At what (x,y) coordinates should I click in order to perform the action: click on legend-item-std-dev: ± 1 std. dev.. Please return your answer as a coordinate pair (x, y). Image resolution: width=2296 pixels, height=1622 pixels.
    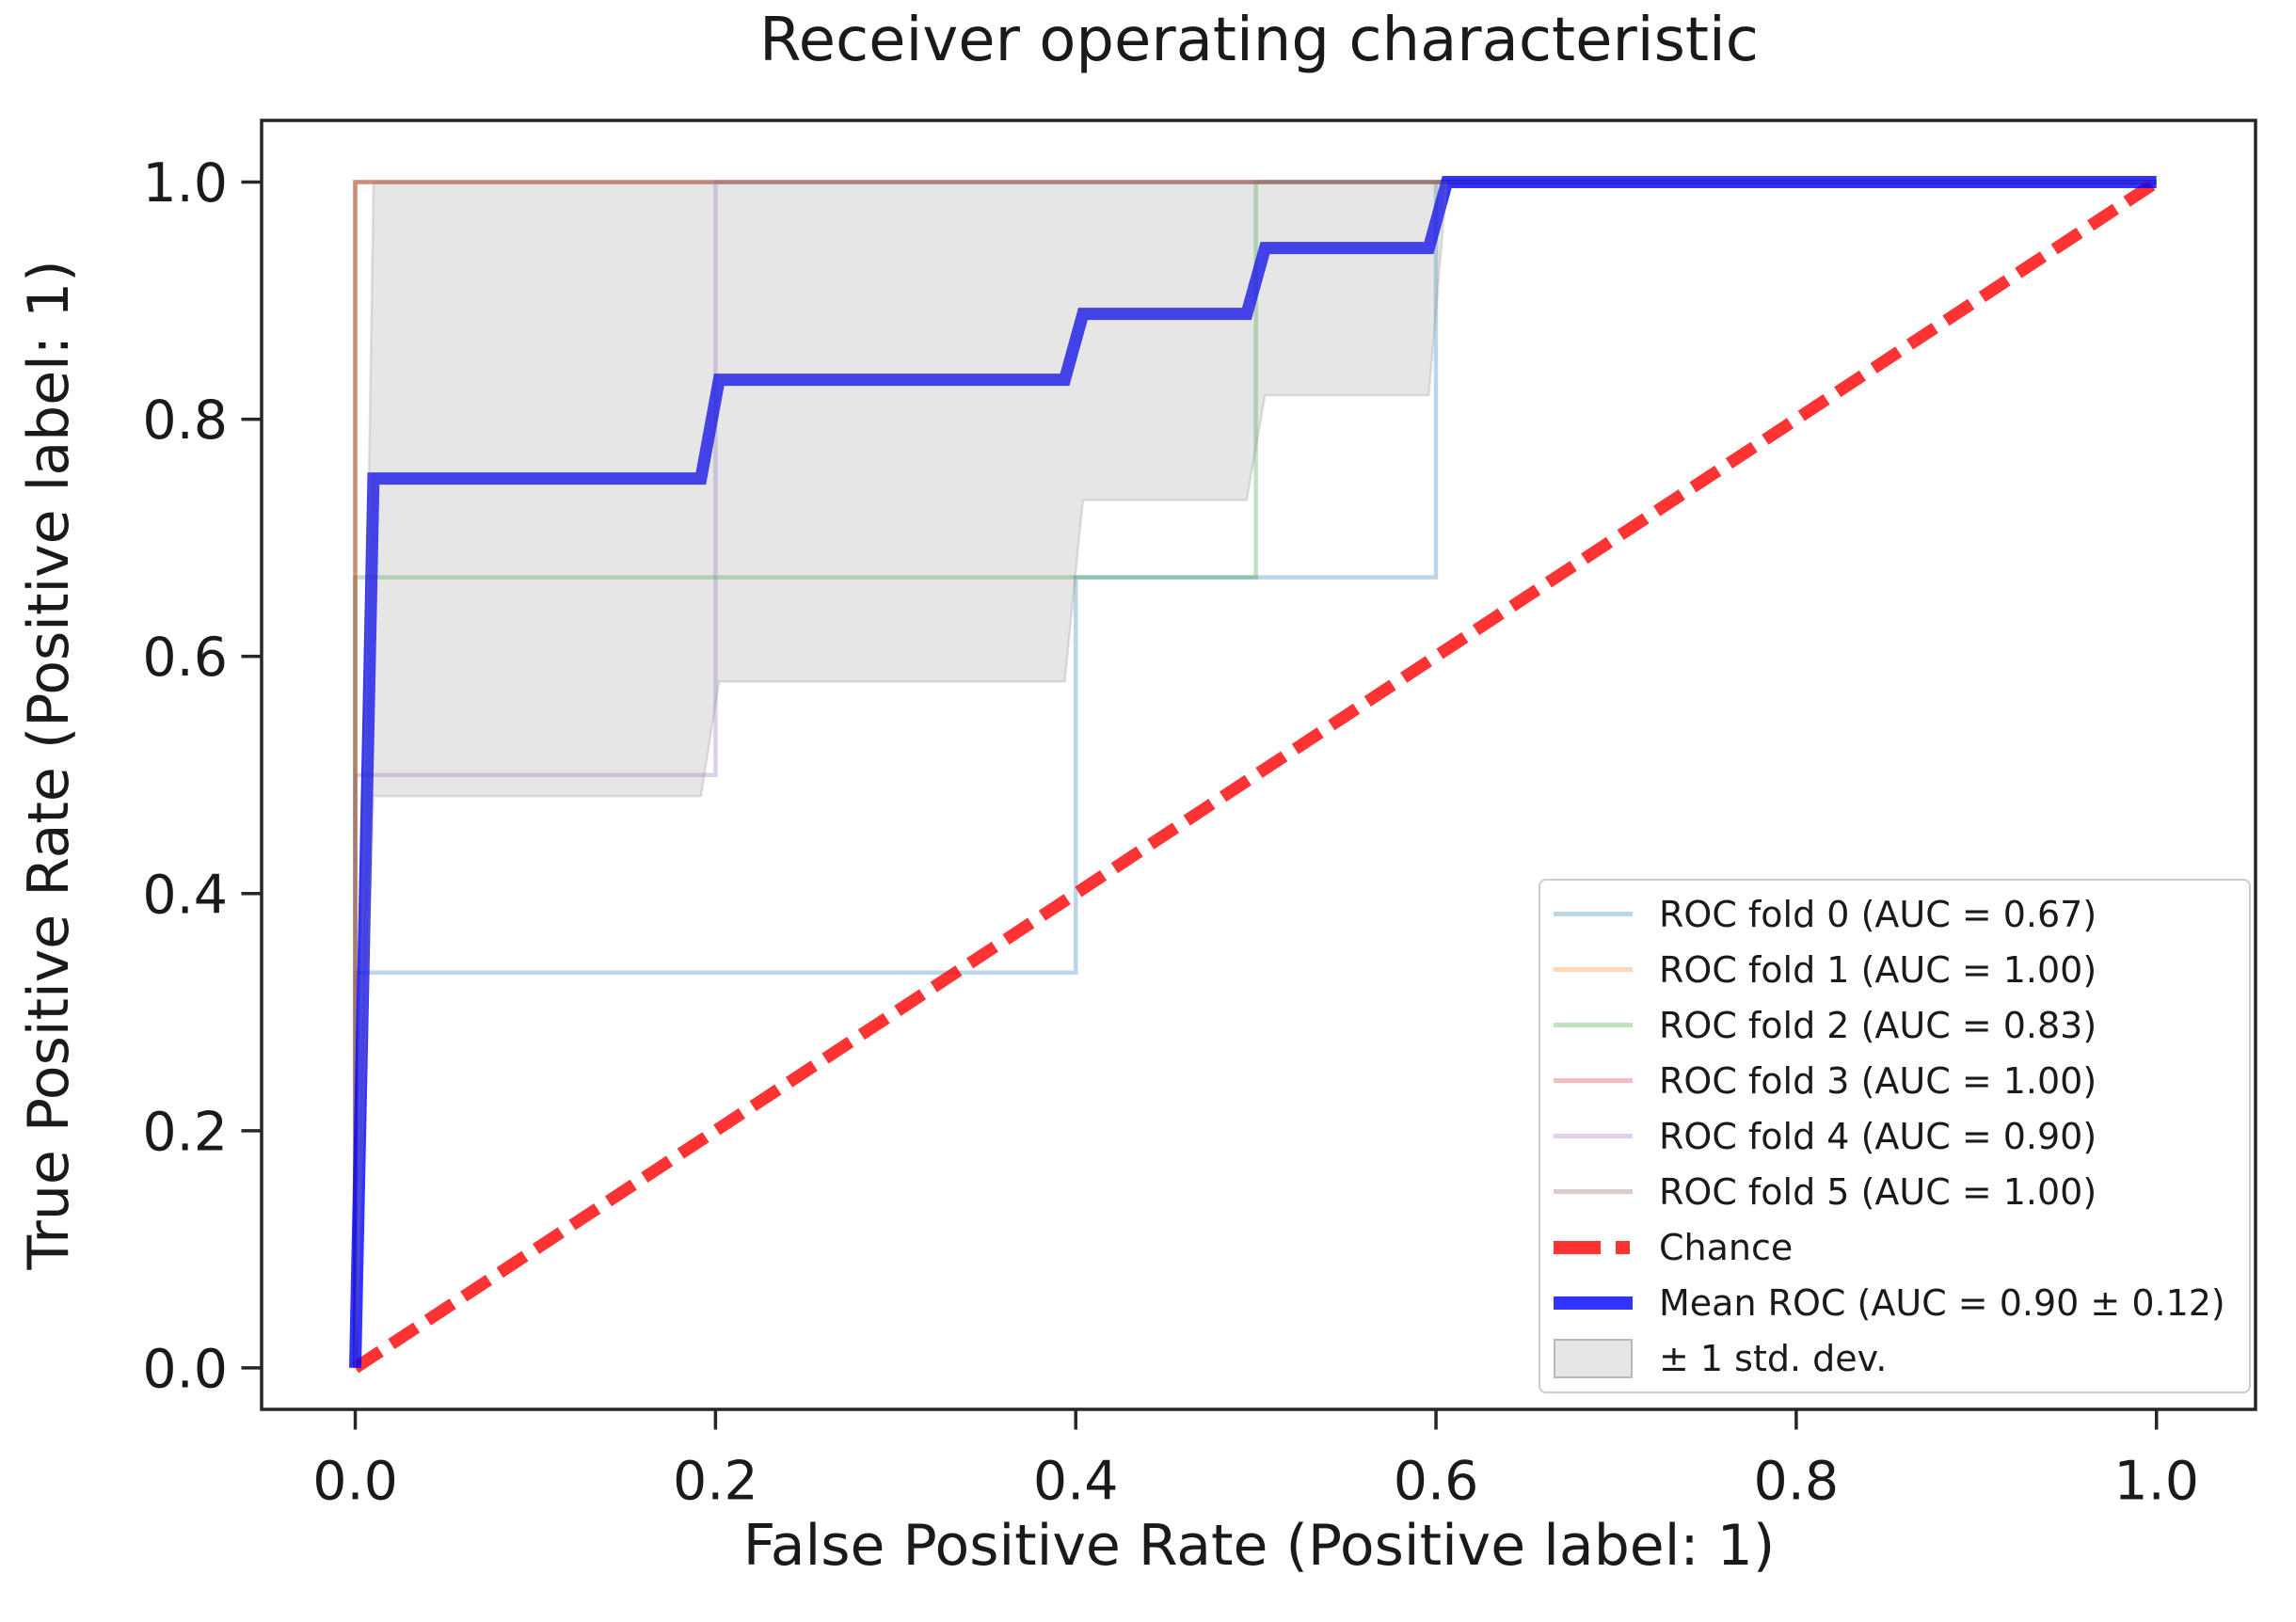
    Looking at the image, I should click on (1901, 1358).